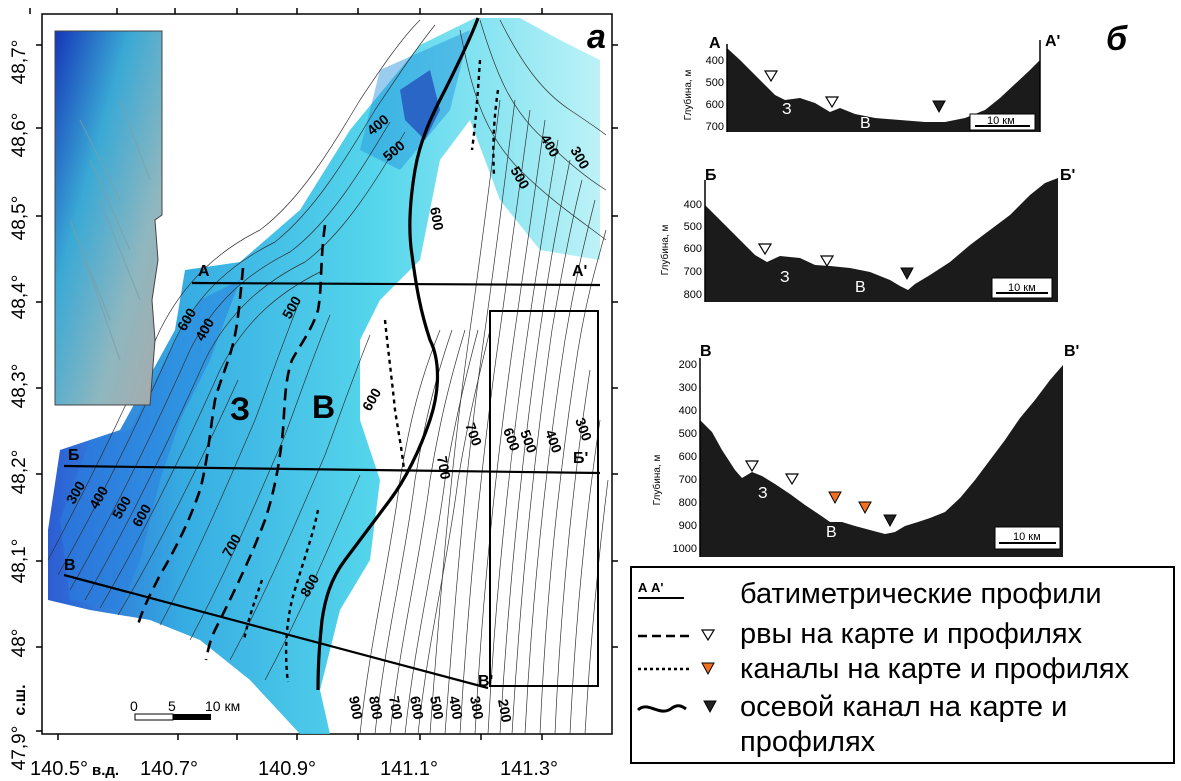 This screenshot has width=1181, height=781. Describe the element at coordinates (580, 458) in the screenshot. I see `profile-label-b-end: Б'` at that location.